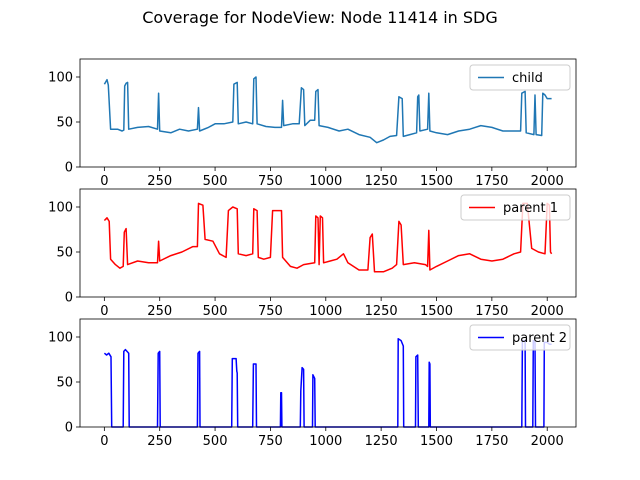 The height and width of the screenshot is (480, 640). Describe the element at coordinates (539, 338) in the screenshot. I see `legend-label: parent 2` at that location.